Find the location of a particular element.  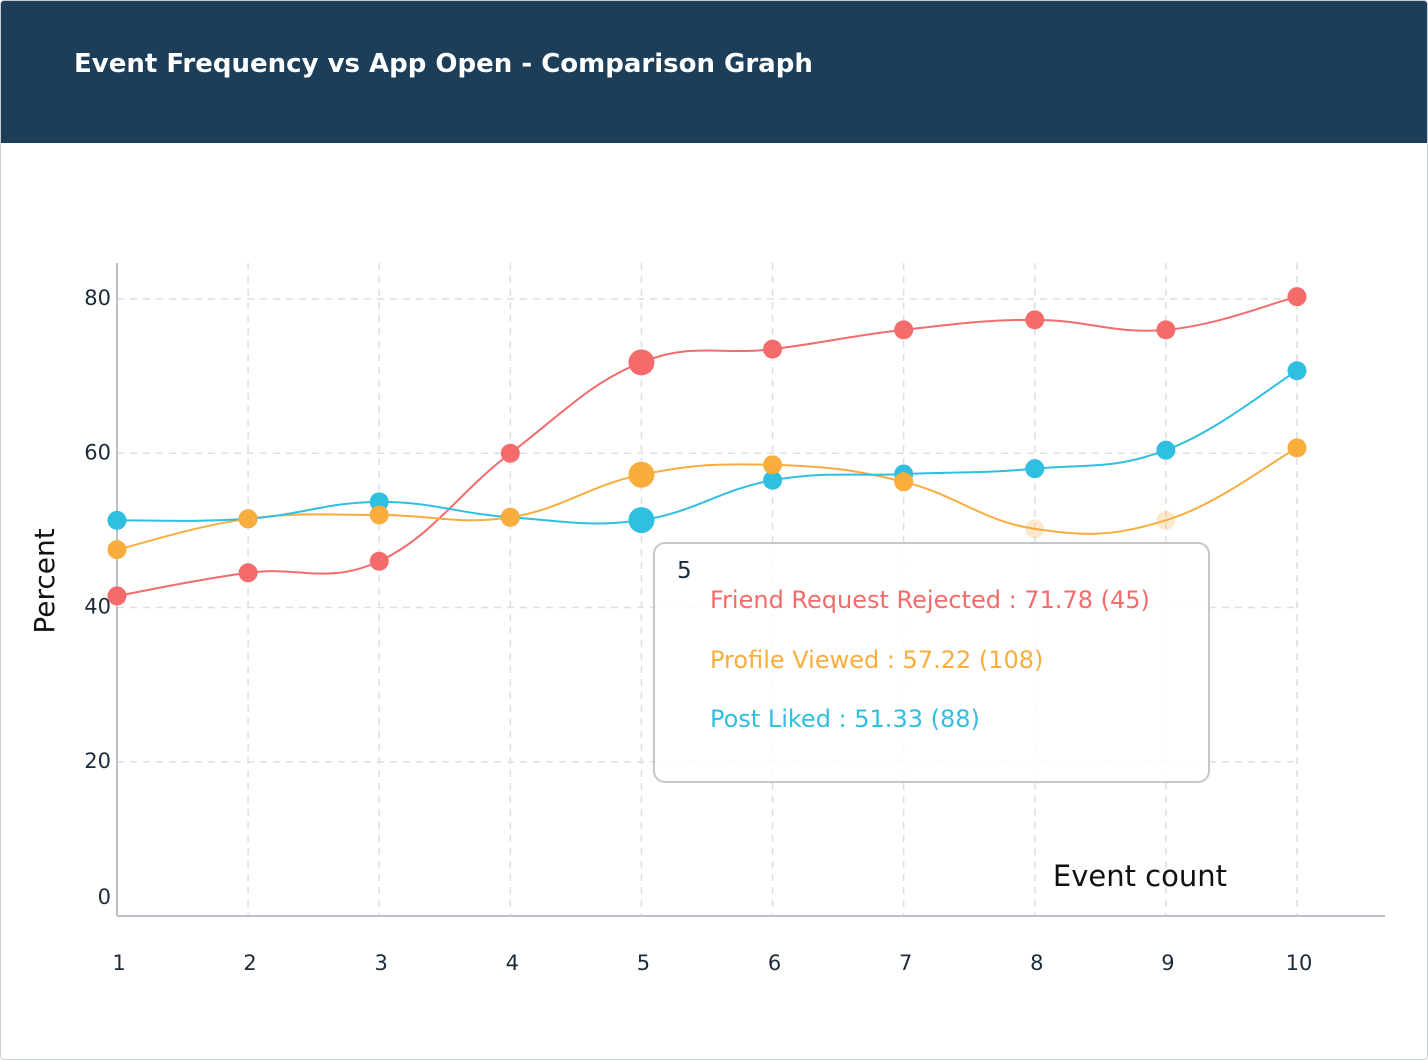

x-tick-label: 7 is located at coordinates (905, 963).